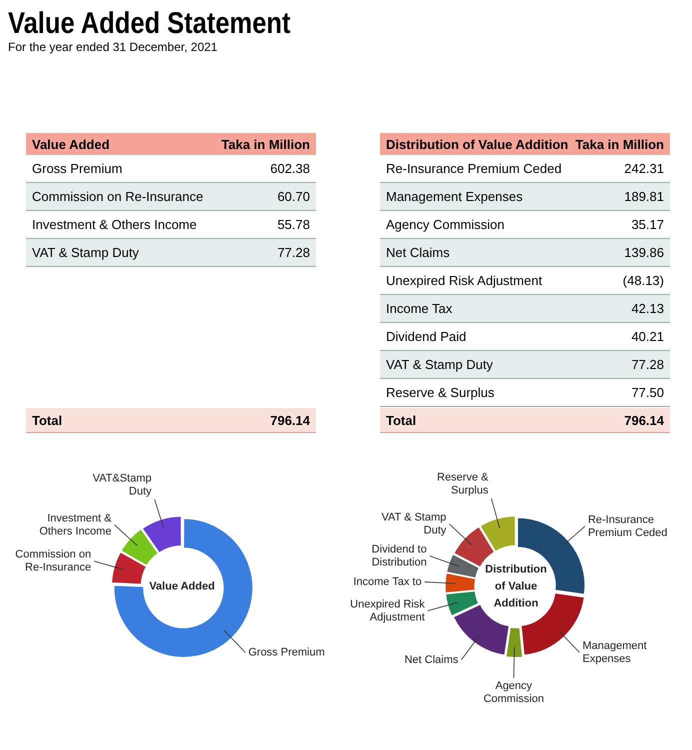 The width and height of the screenshot is (692, 750). I want to click on slice-label: Unexpired Risk Adjustment, so click(388, 611).